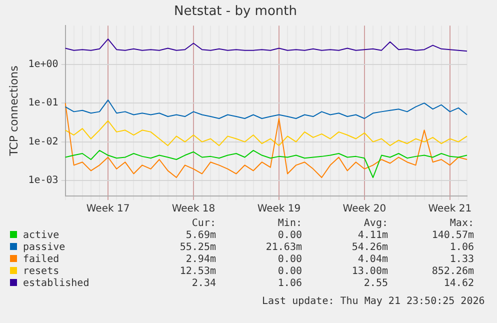 The image size is (497, 323). Describe the element at coordinates (458, 284) in the screenshot. I see `text: 14.62` at that location.